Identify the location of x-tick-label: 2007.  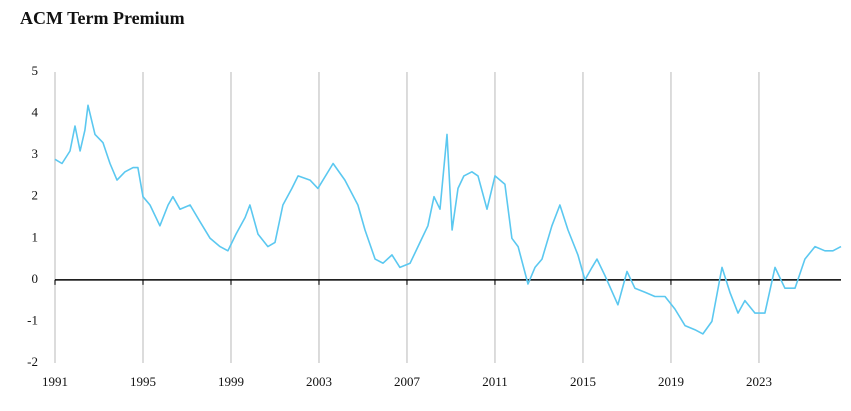
(407, 381).